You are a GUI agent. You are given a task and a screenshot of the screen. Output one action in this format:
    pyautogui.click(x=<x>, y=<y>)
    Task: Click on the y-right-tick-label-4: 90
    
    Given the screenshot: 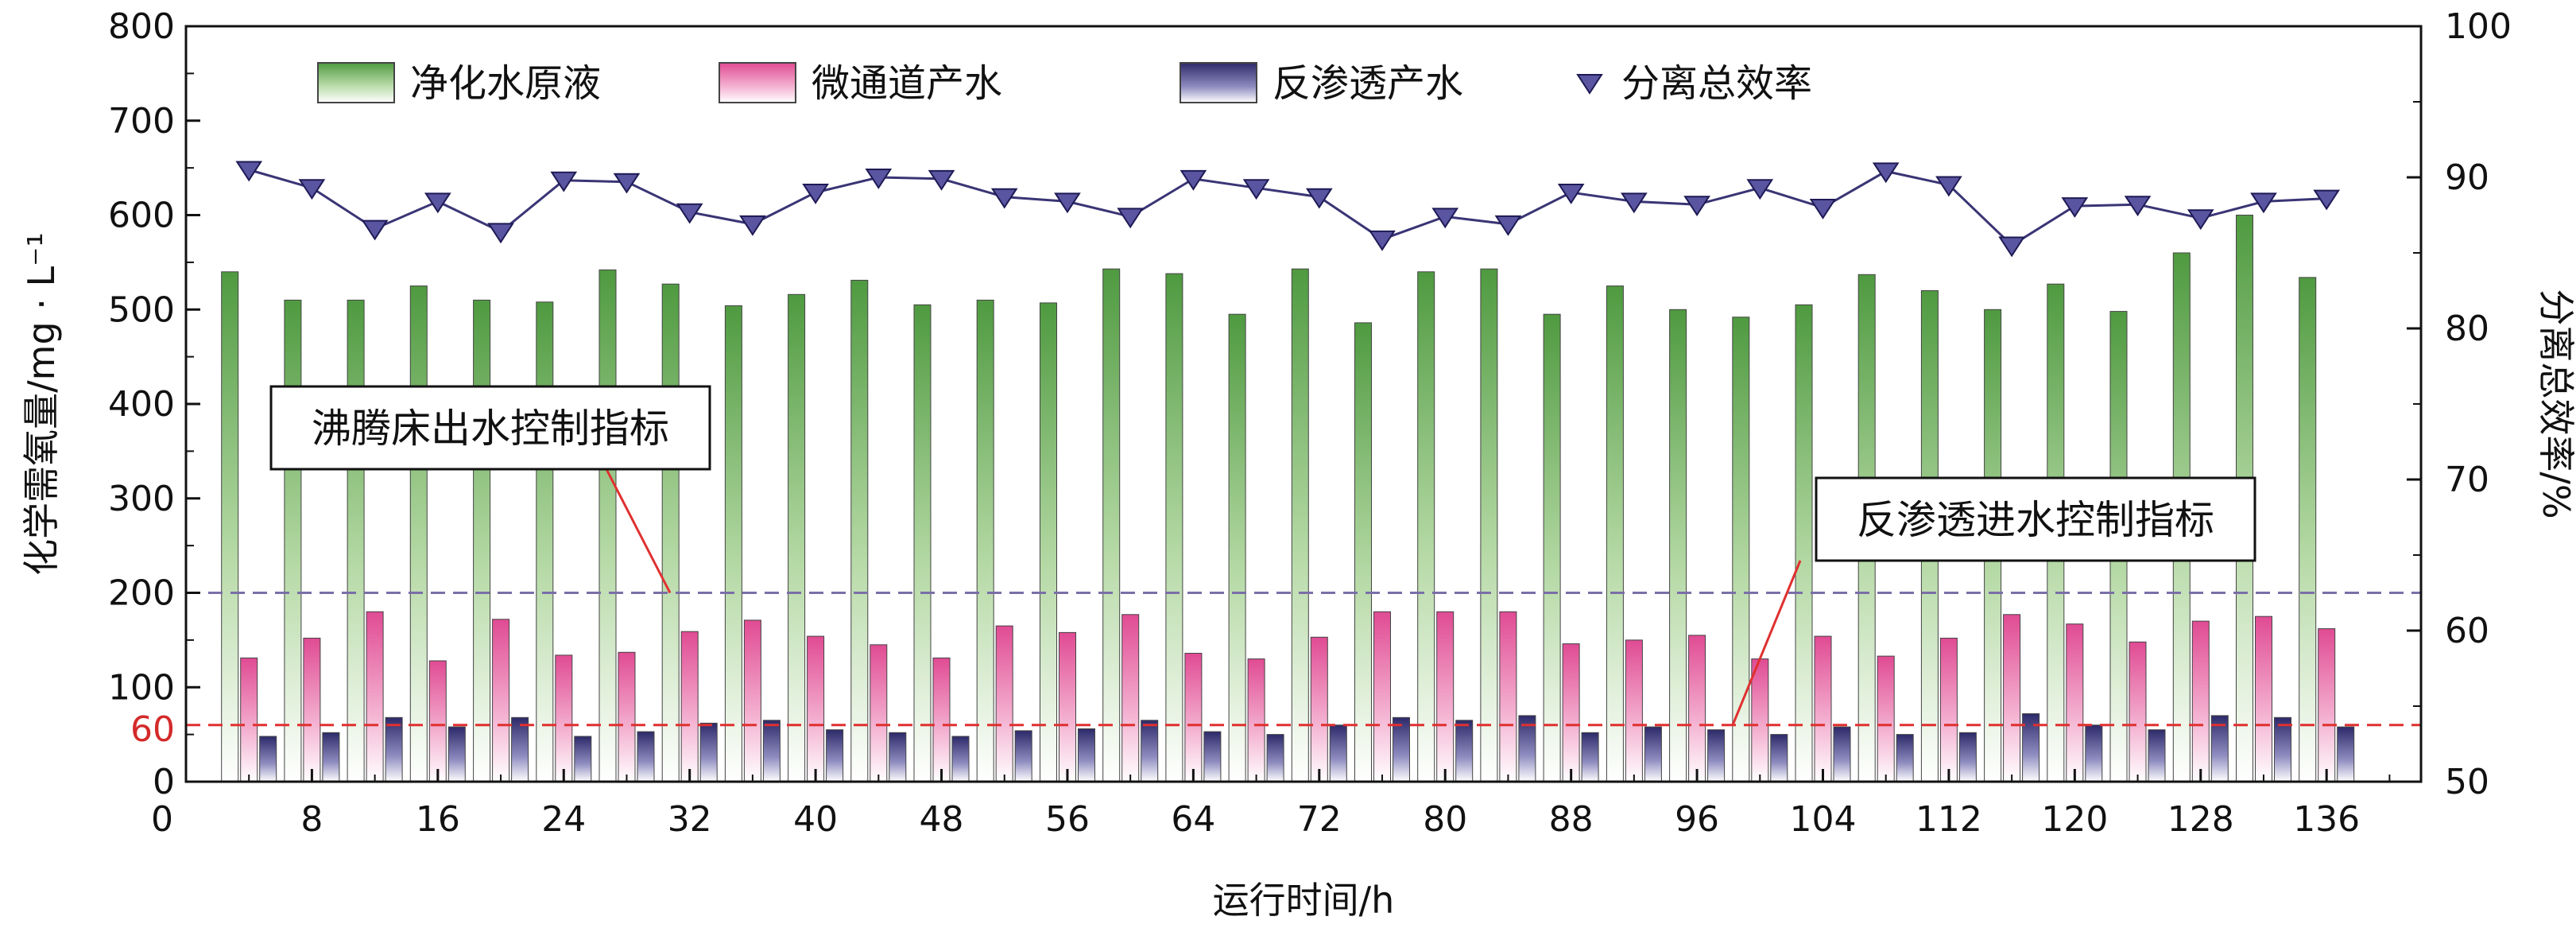 What is the action you would take?
    pyautogui.click(x=2467, y=177)
    